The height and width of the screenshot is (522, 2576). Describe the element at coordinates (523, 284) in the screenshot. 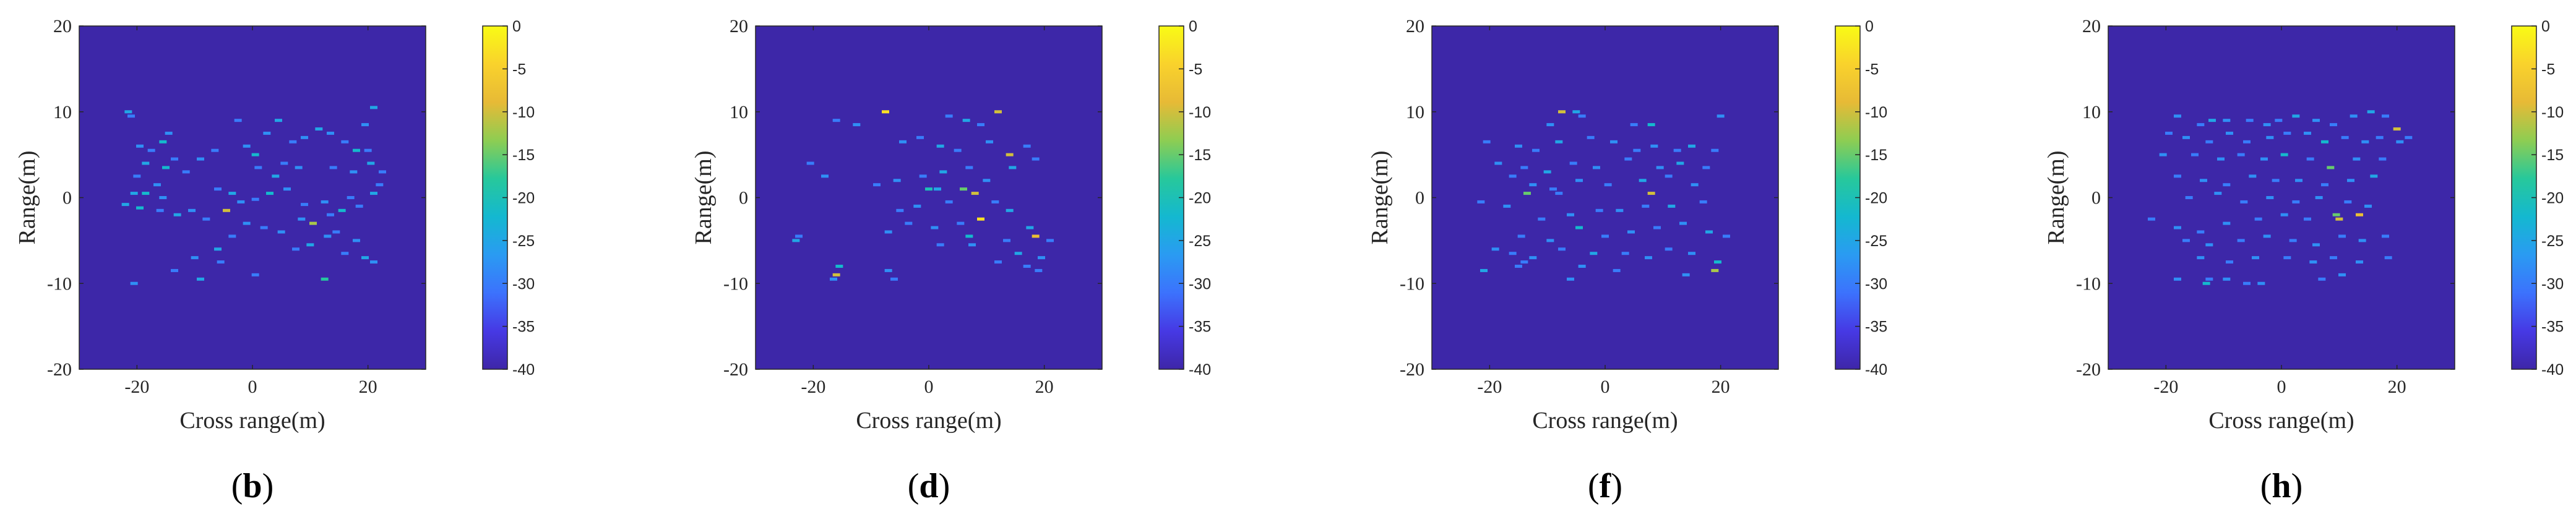

I see `colorbar-tick-label: -30` at that location.